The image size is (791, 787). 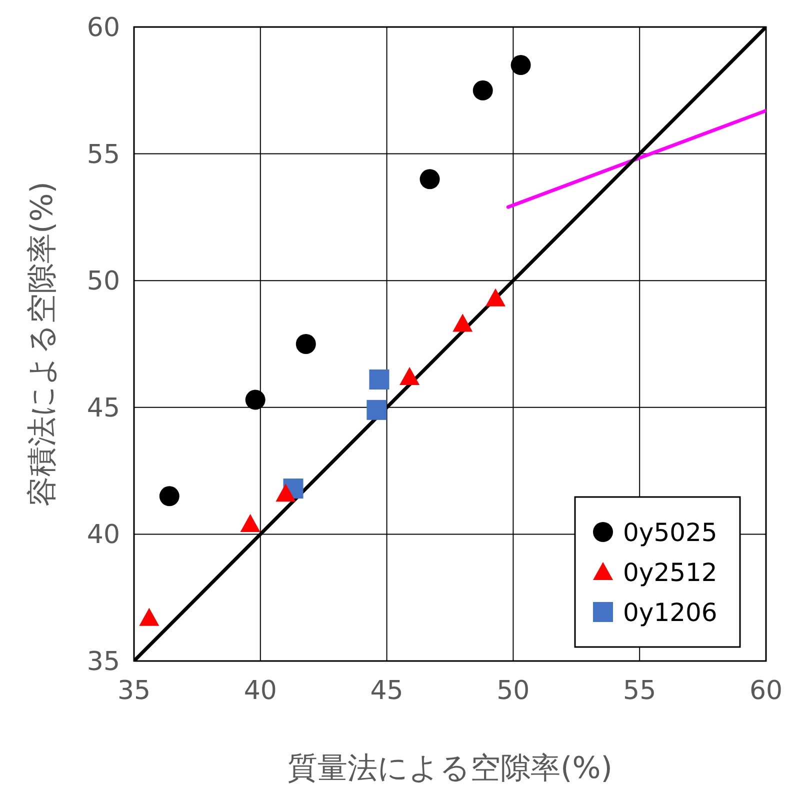 What do you see at coordinates (450, 768) in the screenshot?
I see `x-axis-title: 質量法による空隙率(%)` at bounding box center [450, 768].